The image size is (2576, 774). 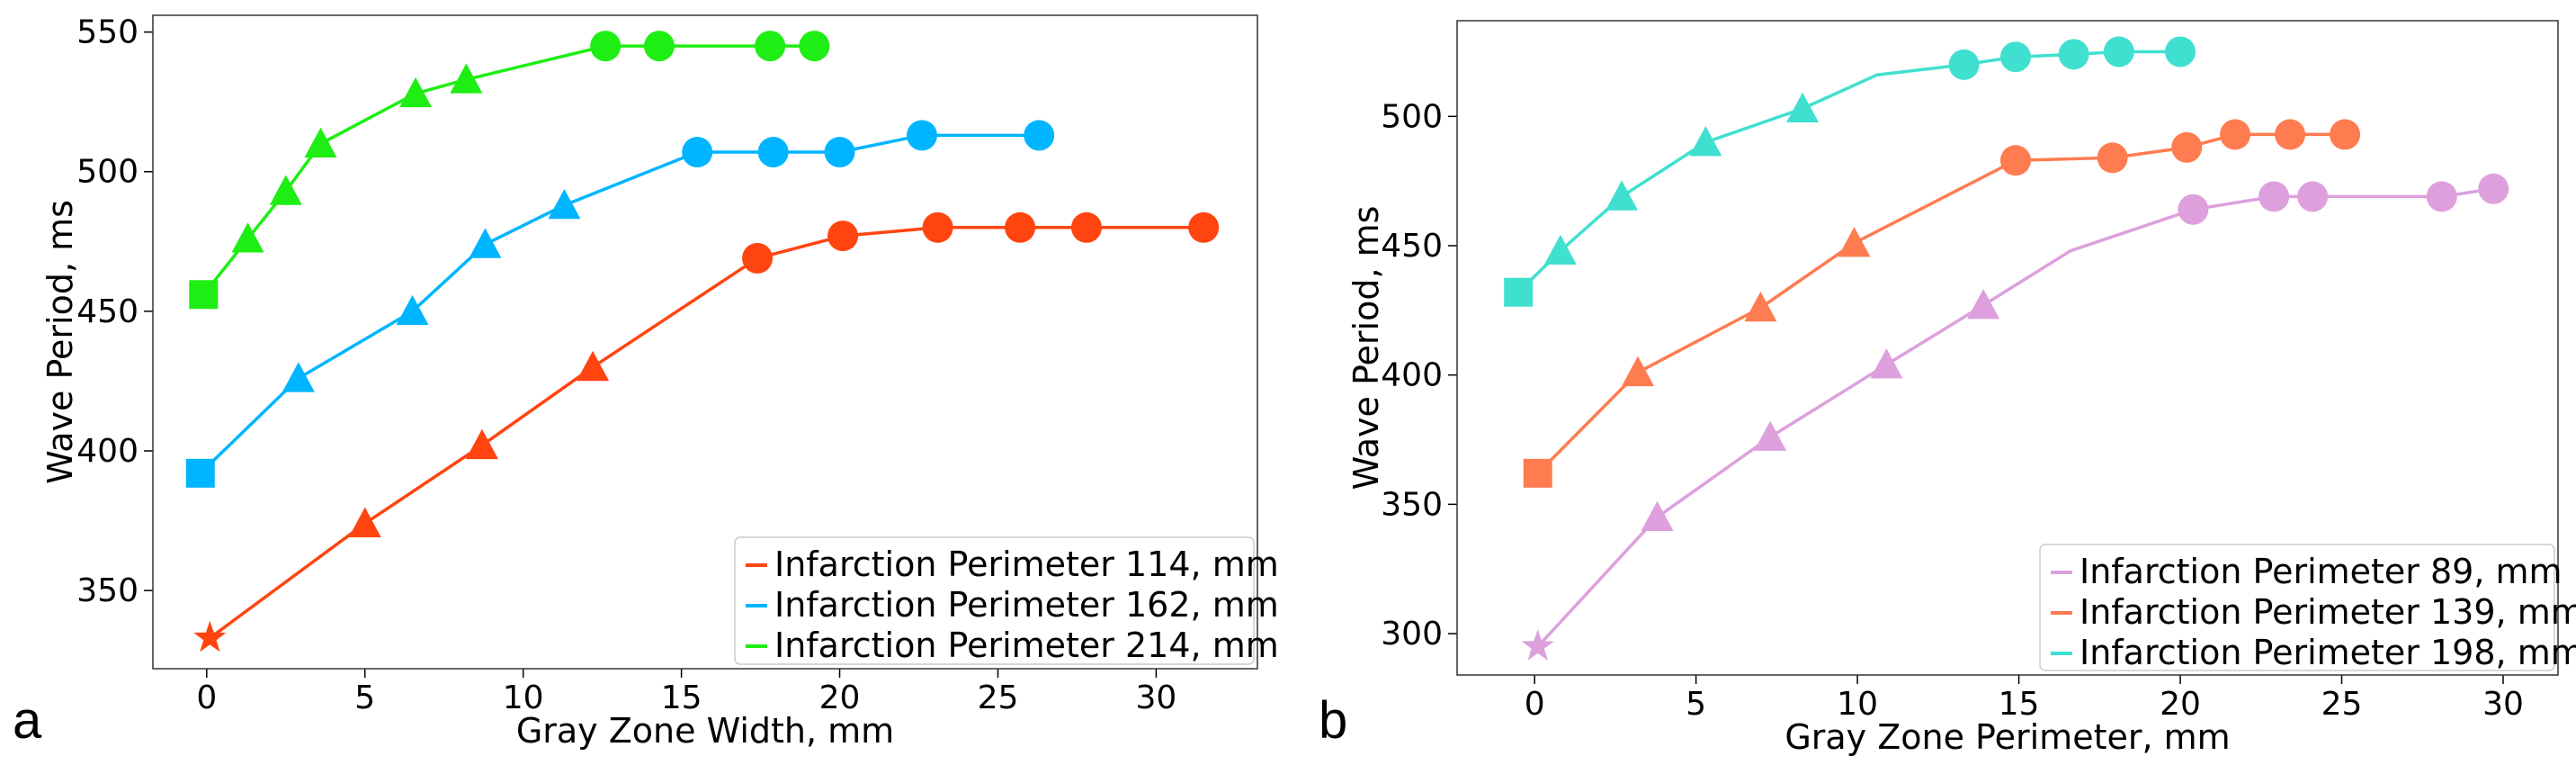 I want to click on legend-label: Infarction Perimeter 162, mm, so click(x=1026, y=605).